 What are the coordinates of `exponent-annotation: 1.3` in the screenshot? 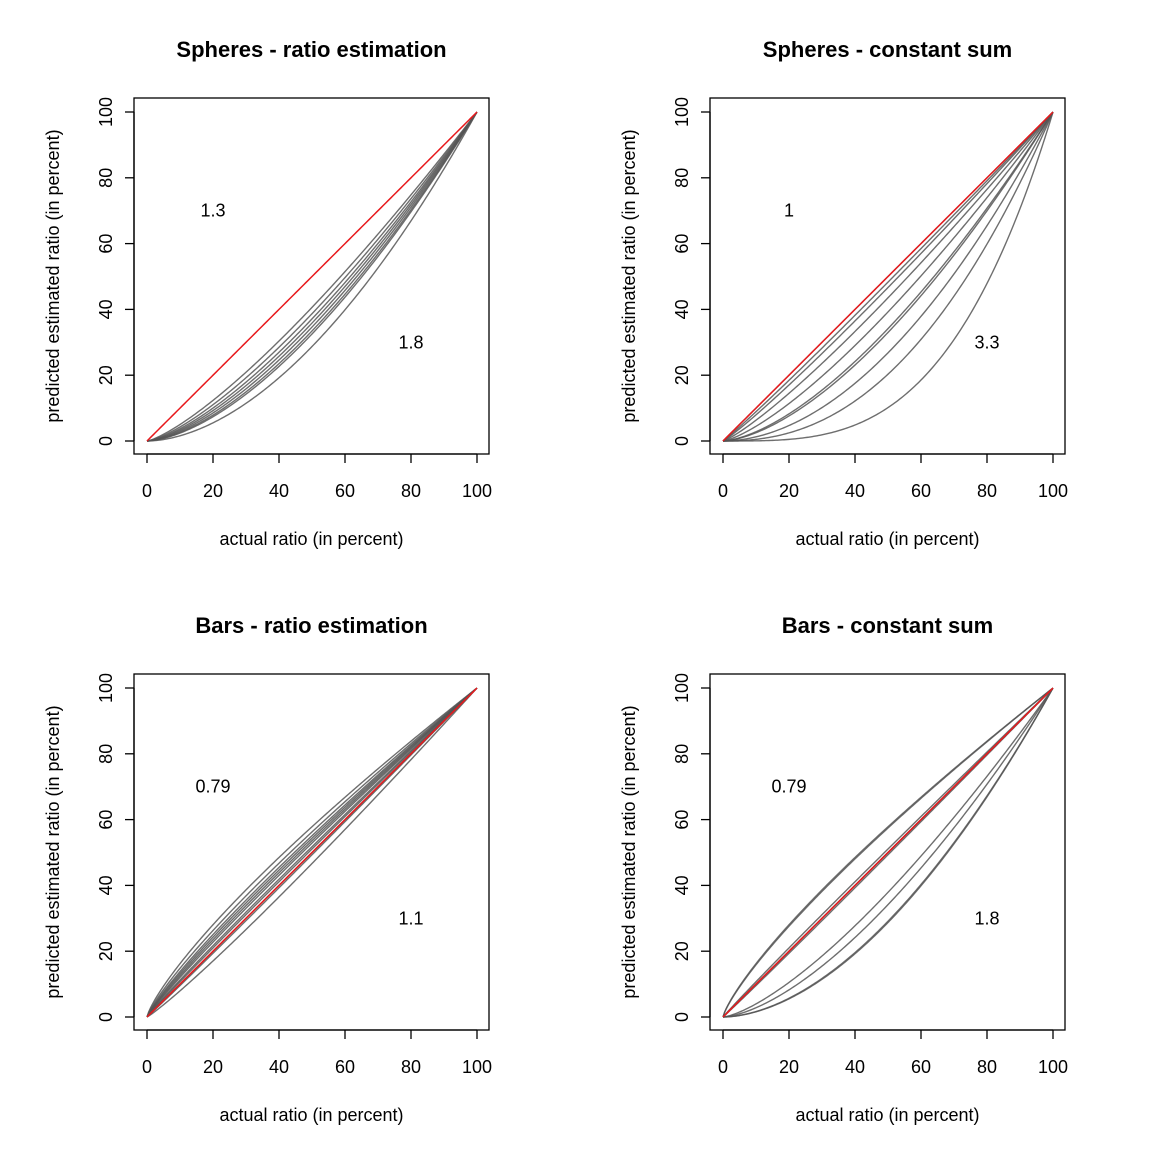 It's located at (212, 211).